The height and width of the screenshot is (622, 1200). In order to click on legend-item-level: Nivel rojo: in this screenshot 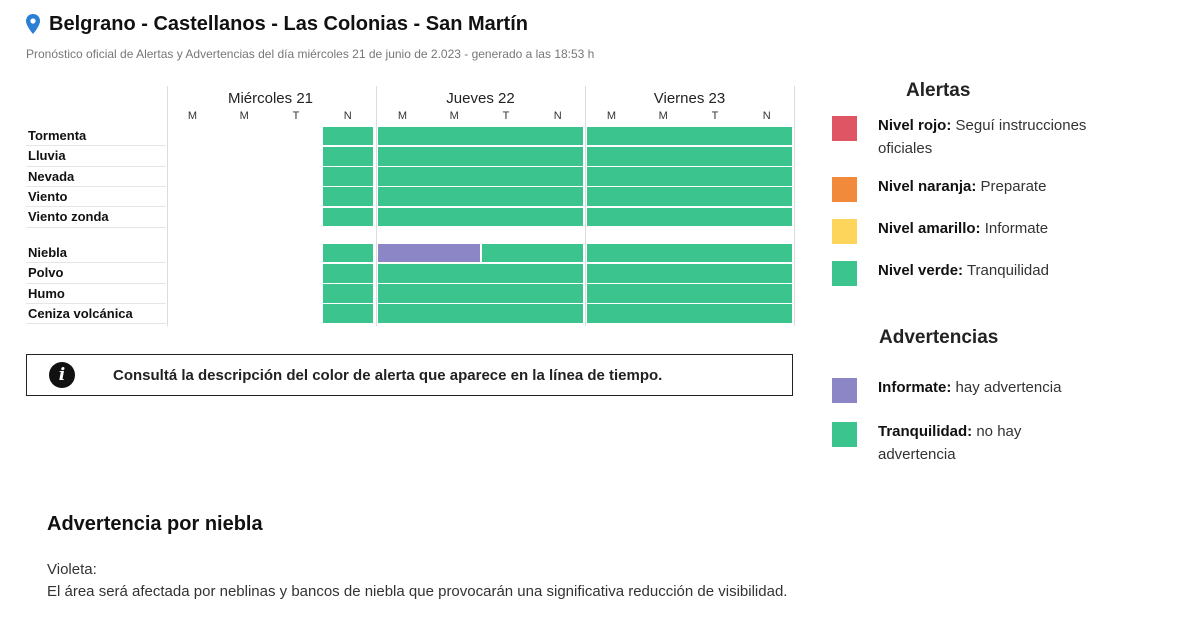, I will do `click(915, 125)`.